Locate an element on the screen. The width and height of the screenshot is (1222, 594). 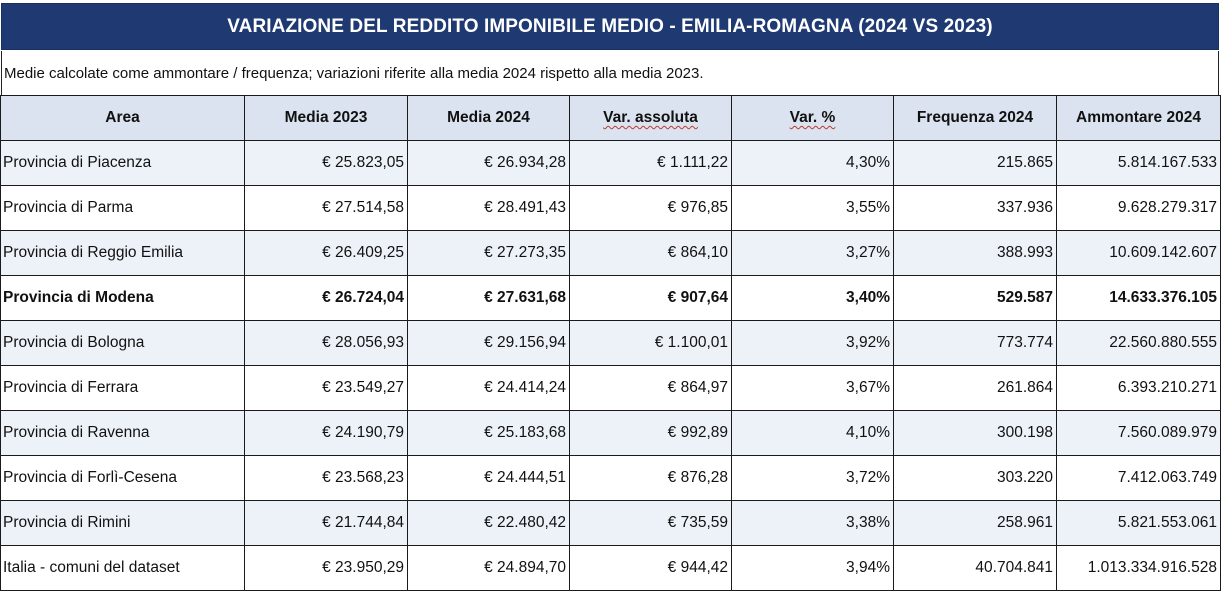
sheet-top-gridlines is located at coordinates (611, 2).